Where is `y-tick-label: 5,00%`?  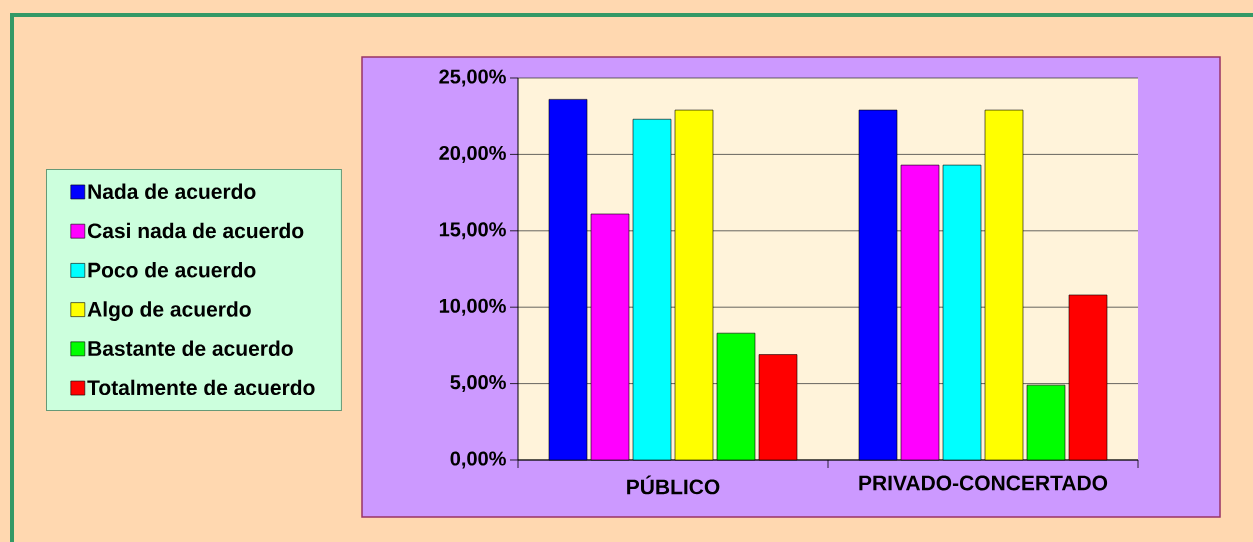
y-tick-label: 5,00% is located at coordinates (478, 384).